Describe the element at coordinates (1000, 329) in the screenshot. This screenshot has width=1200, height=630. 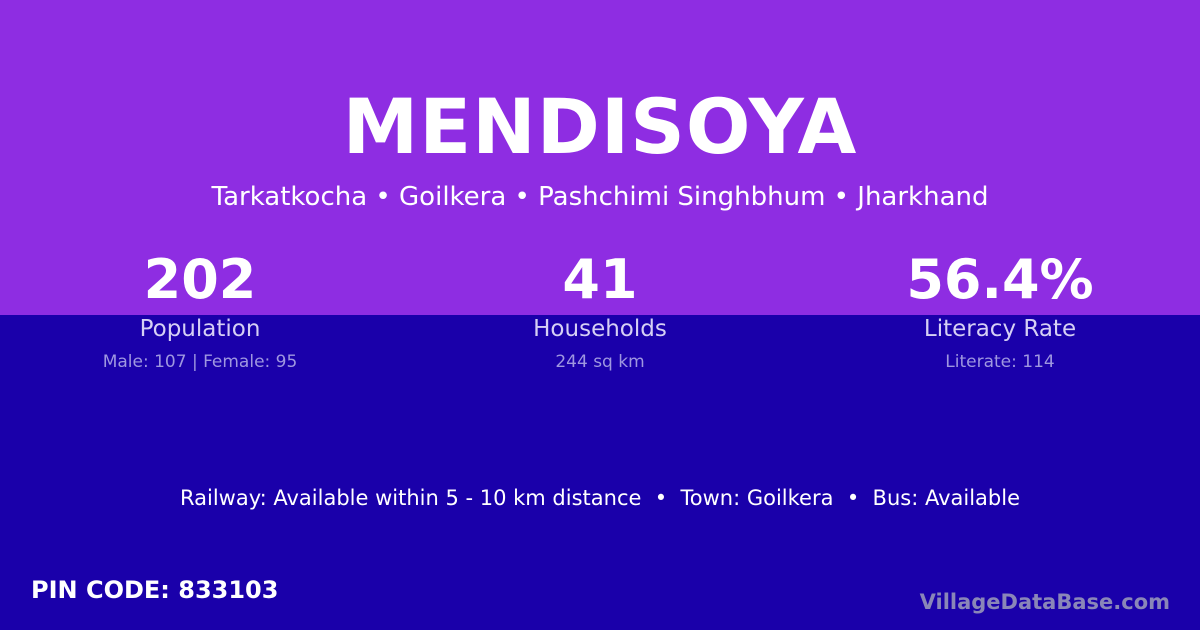
I see `stat-label: Literacy Rate` at that location.